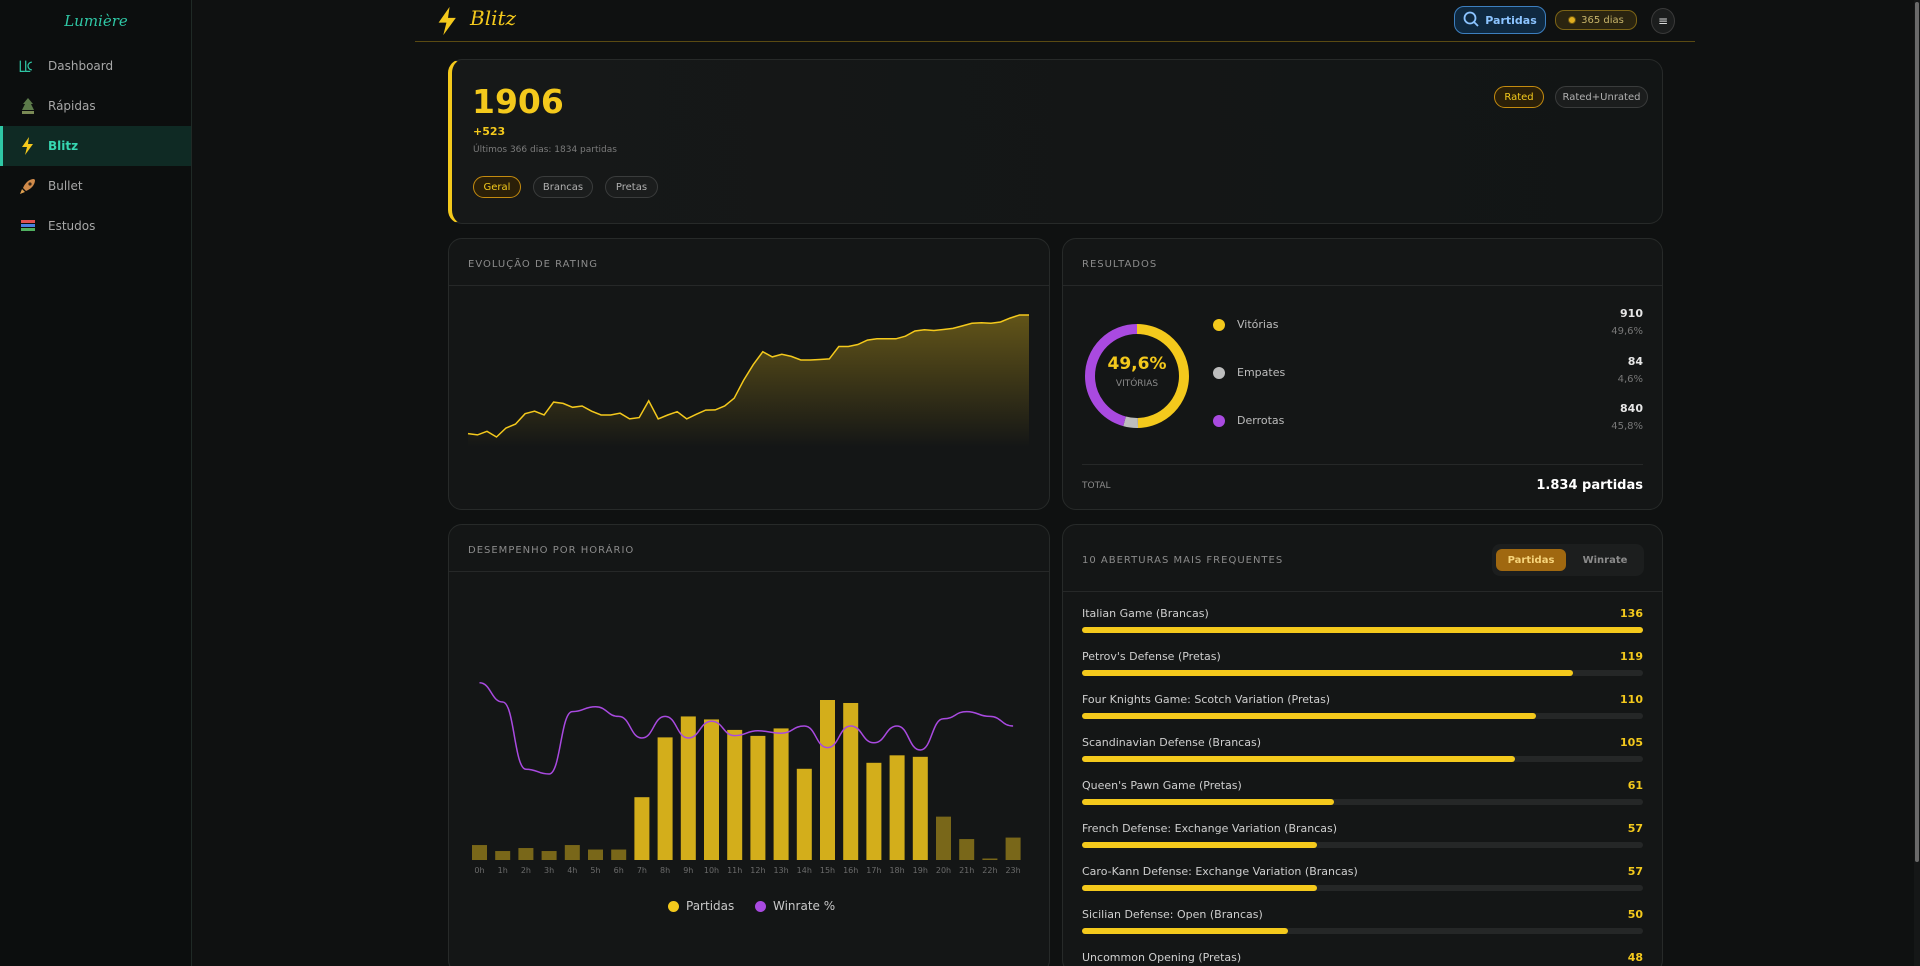  What do you see at coordinates (631, 187) in the screenshot?
I see `filter-pretas: Pretas` at bounding box center [631, 187].